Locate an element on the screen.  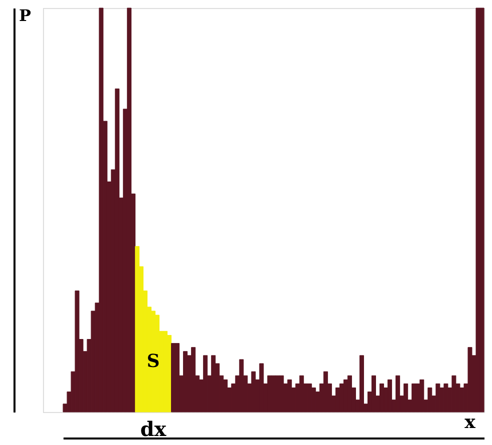
annotation: S is located at coordinates (153, 361).